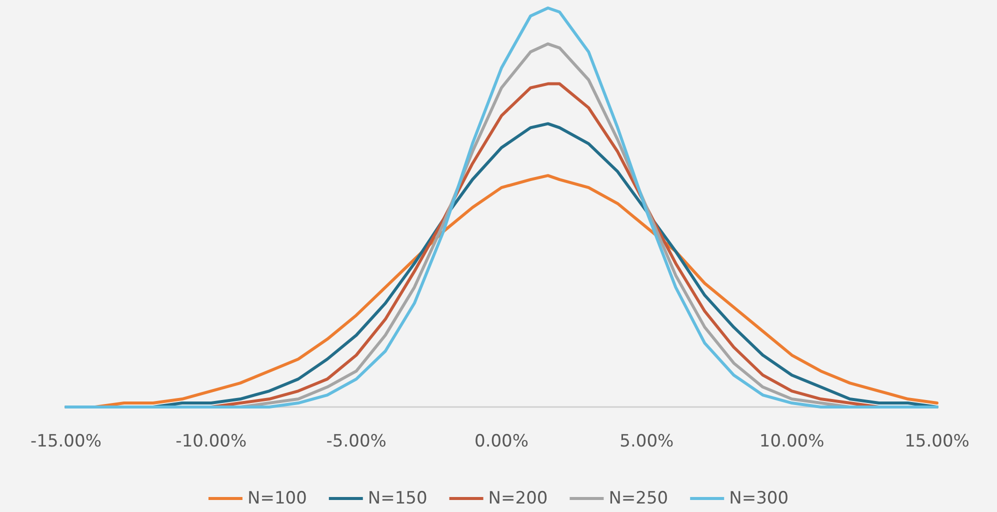 This screenshot has width=997, height=512. I want to click on x-tick-label: 15.00%, so click(937, 442).